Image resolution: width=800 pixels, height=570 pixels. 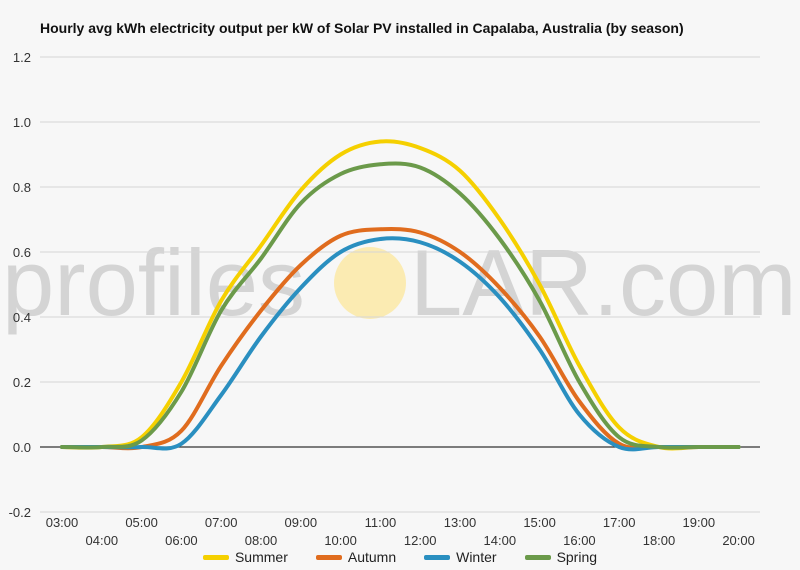 What do you see at coordinates (659, 540) in the screenshot?
I see `x-tick-label: 18:00` at bounding box center [659, 540].